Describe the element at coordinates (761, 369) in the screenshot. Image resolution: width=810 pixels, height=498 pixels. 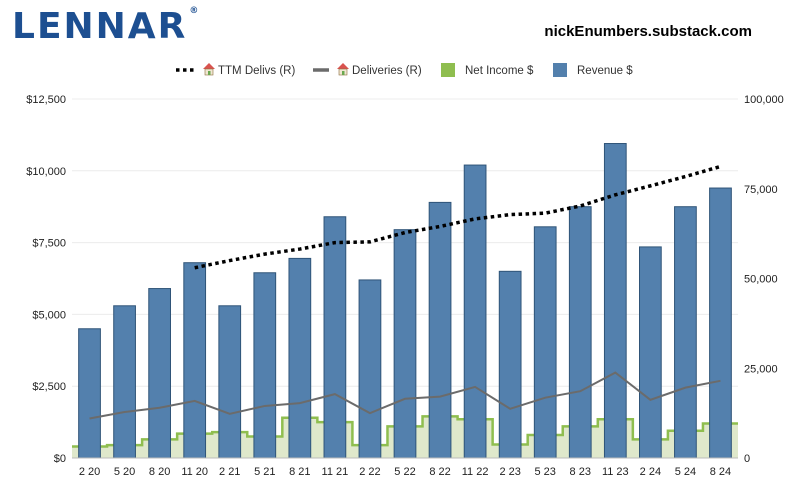
I see `right-tick-label: 25,000` at that location.